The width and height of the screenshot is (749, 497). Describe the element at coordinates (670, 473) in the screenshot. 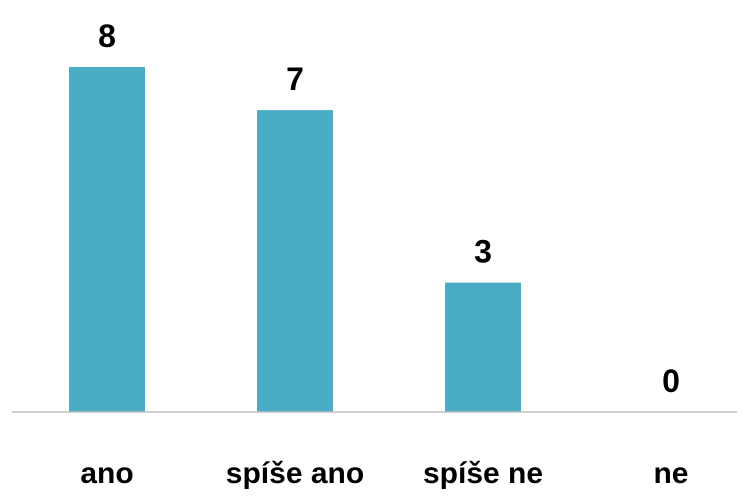

I see `category-label-3: ne` at that location.